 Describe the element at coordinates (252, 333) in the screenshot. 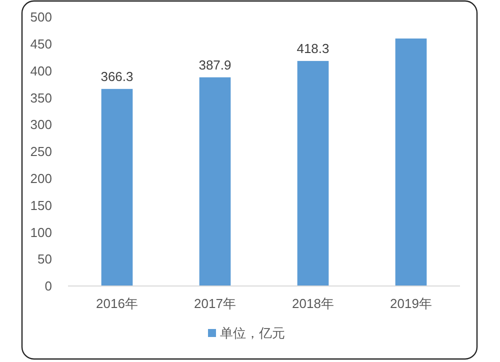

I see `legend-label: 单位，亿元` at that location.